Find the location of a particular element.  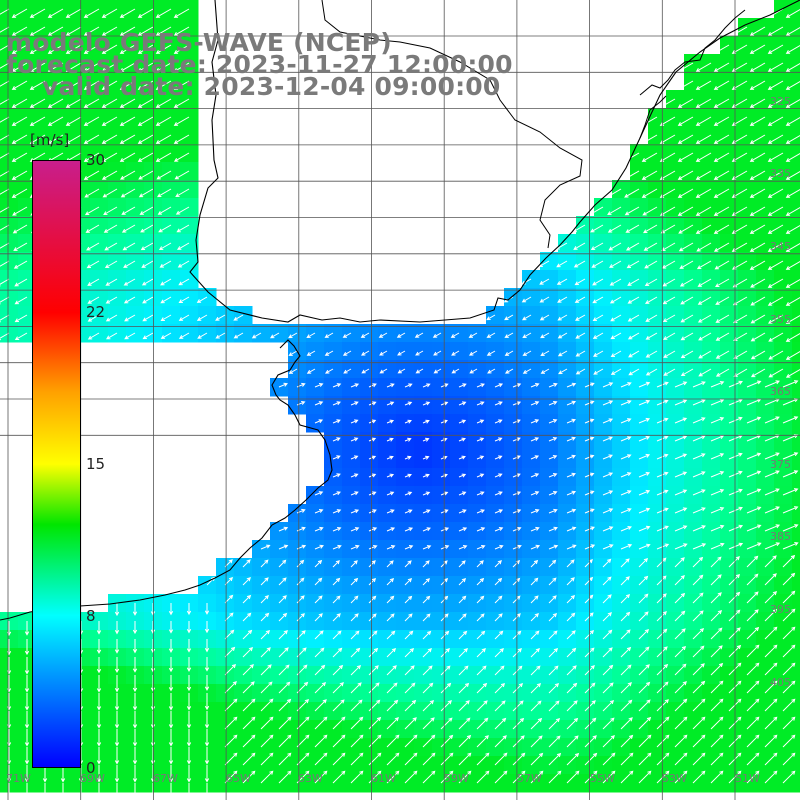

lat-label: 335 is located at coordinates (780, 173).